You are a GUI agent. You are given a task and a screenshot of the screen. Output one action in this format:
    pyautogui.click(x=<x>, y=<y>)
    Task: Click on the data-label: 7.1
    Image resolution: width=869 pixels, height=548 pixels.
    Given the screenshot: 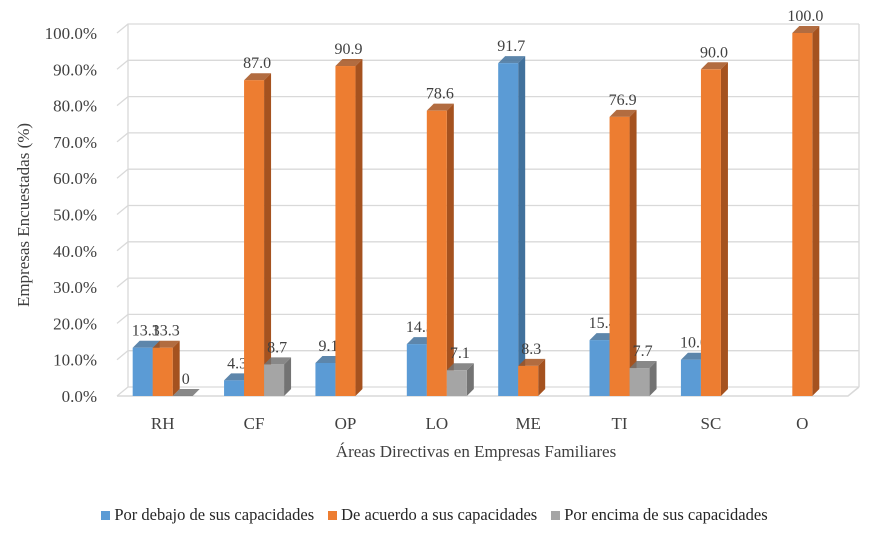 What is the action you would take?
    pyautogui.click(x=460, y=353)
    